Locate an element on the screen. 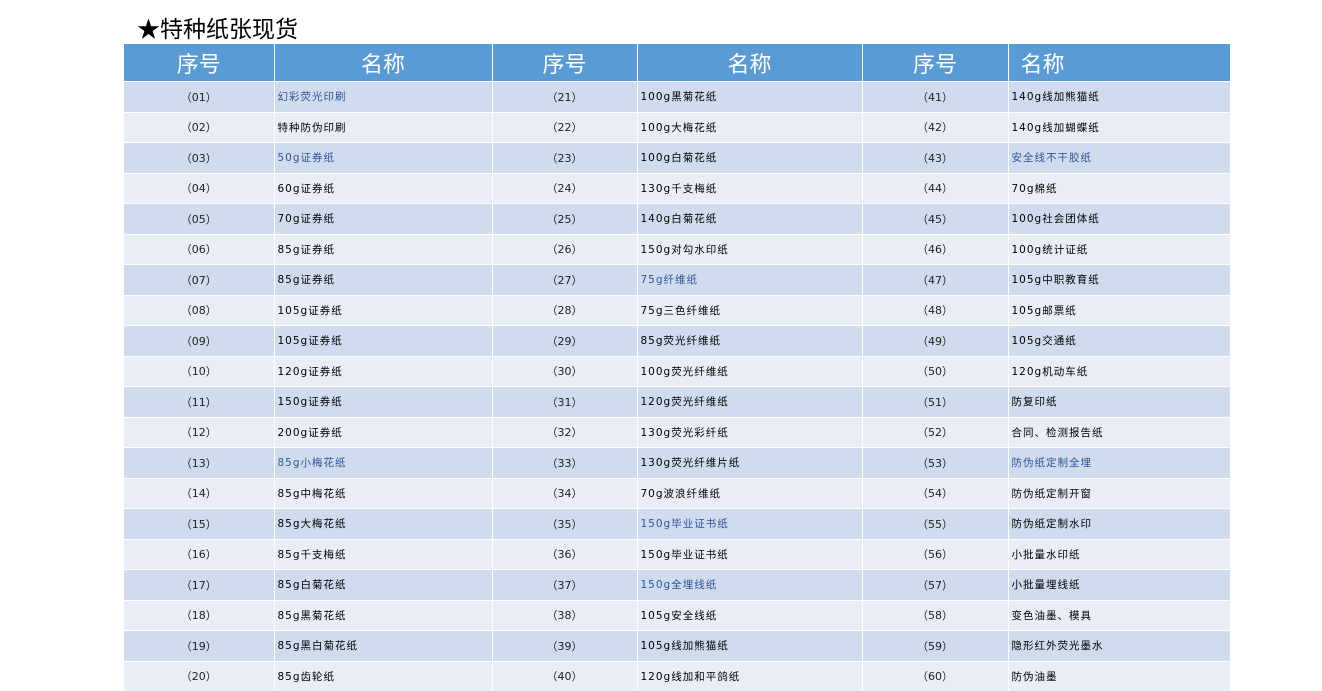 The image size is (1322, 691). item-number: （18） is located at coordinates (199, 615).